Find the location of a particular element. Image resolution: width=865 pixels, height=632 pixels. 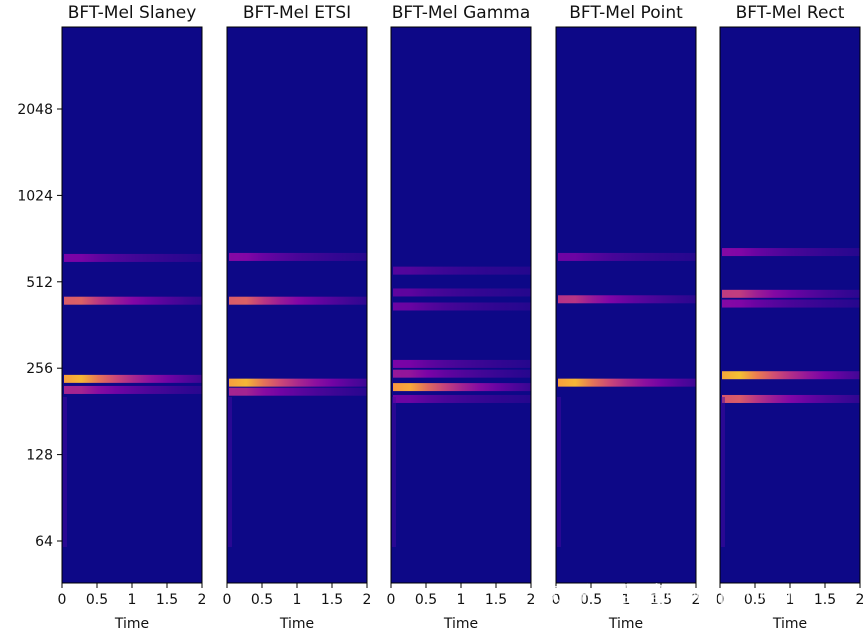

y-tick-label: 128 is located at coordinates (39, 456).